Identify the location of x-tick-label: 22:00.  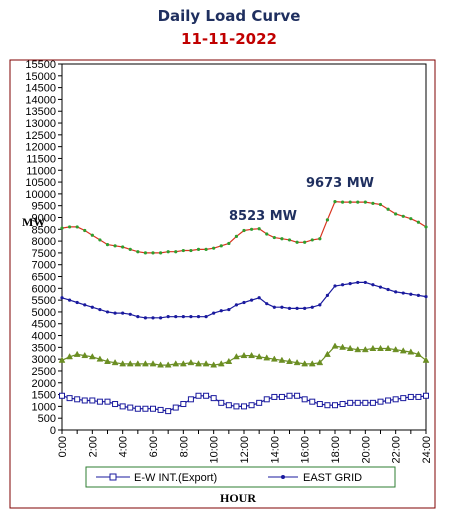
(397, 450).